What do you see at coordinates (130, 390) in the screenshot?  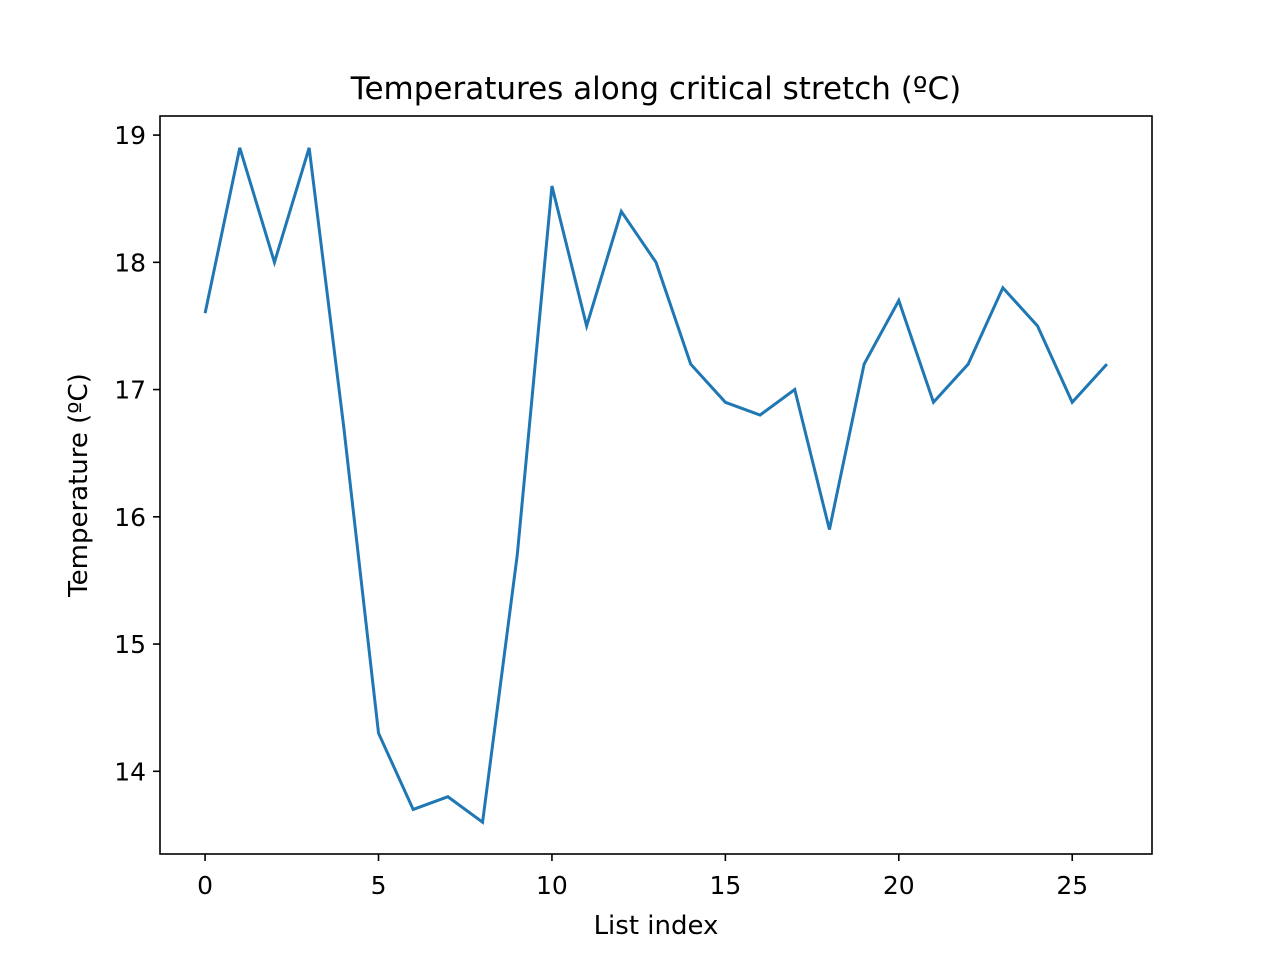 I see `y-tick-label: 17` at bounding box center [130, 390].